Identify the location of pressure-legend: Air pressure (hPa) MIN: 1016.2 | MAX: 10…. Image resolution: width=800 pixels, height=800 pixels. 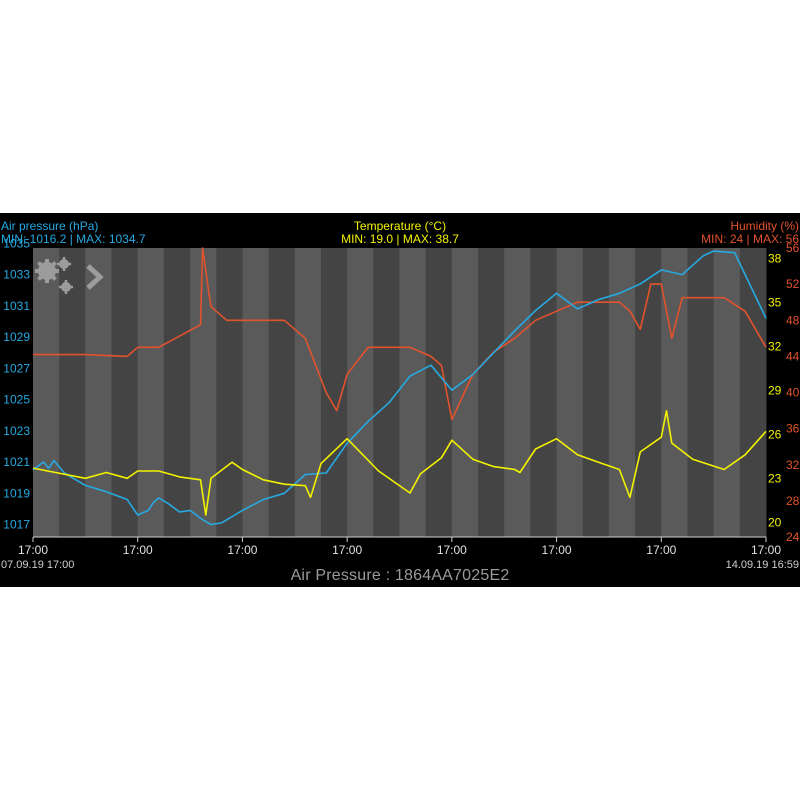
(73, 233).